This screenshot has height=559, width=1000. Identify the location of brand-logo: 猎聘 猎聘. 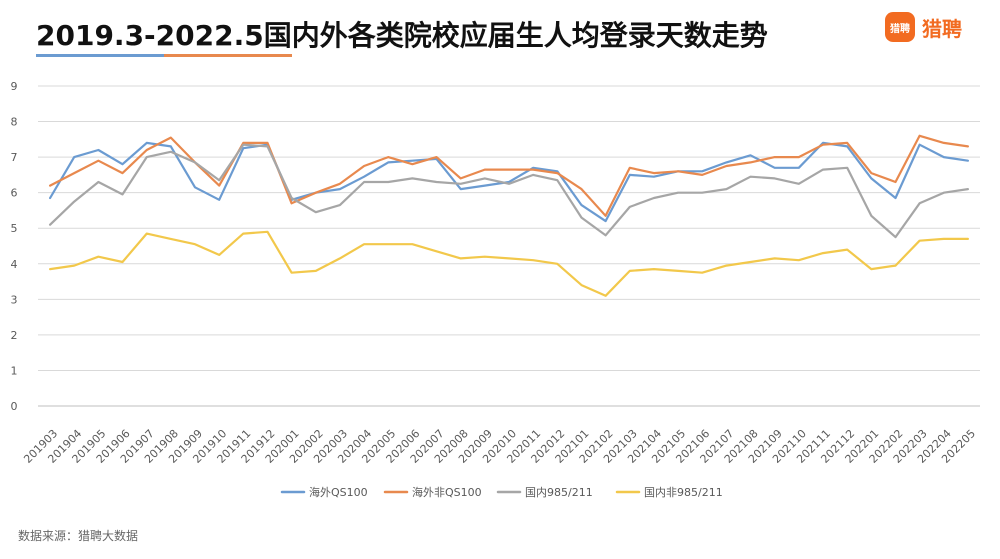
(923, 27).